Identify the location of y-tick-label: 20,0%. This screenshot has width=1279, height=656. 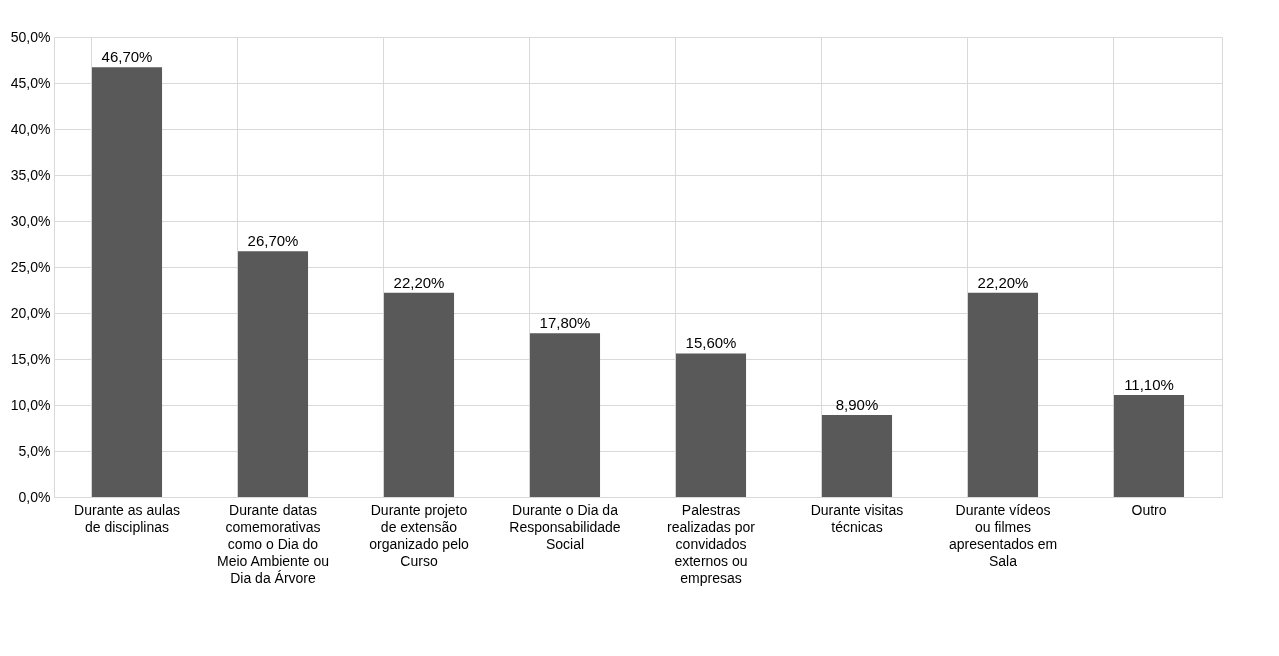
(30, 312).